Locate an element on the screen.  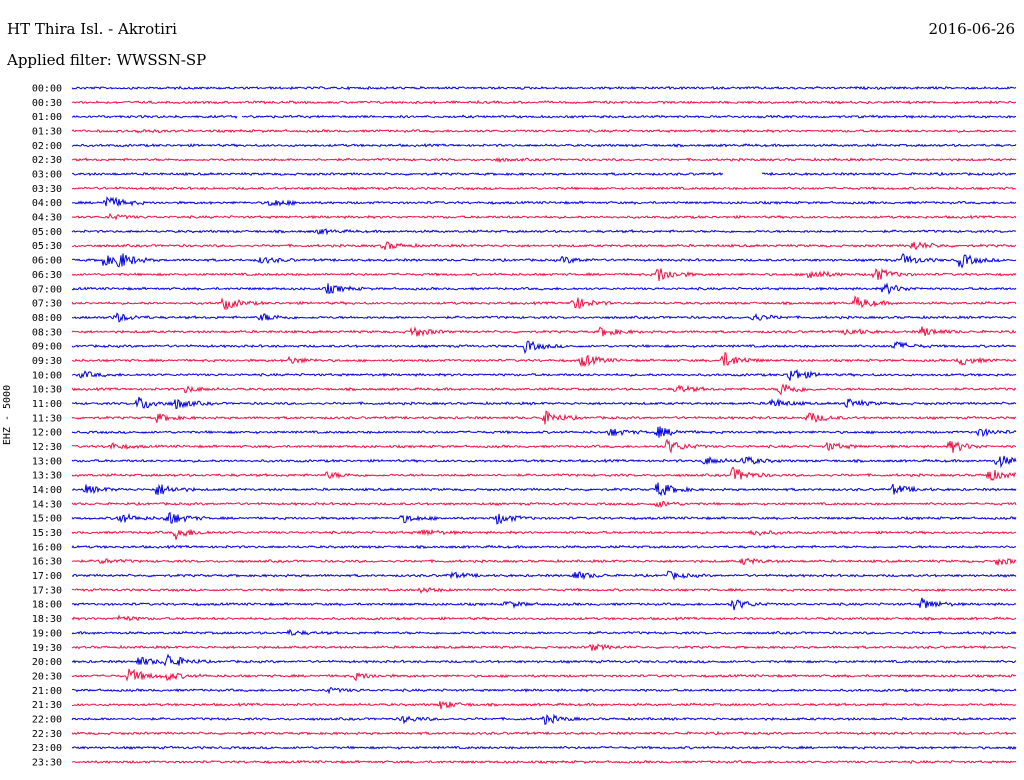
filter-label: Applied filter: WWSSN-SP is located at coordinates (107, 60).